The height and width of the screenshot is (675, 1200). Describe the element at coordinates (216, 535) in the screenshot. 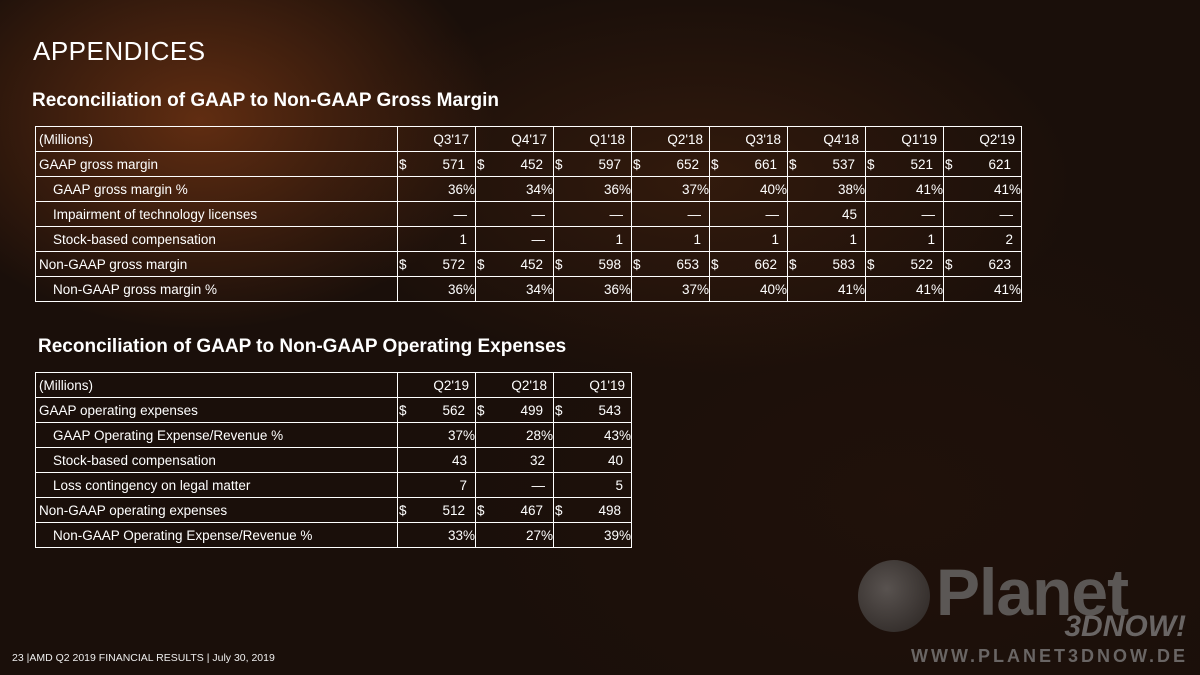

I see `row-label: Non-GAAP Operating Expense/Revenue %` at that location.